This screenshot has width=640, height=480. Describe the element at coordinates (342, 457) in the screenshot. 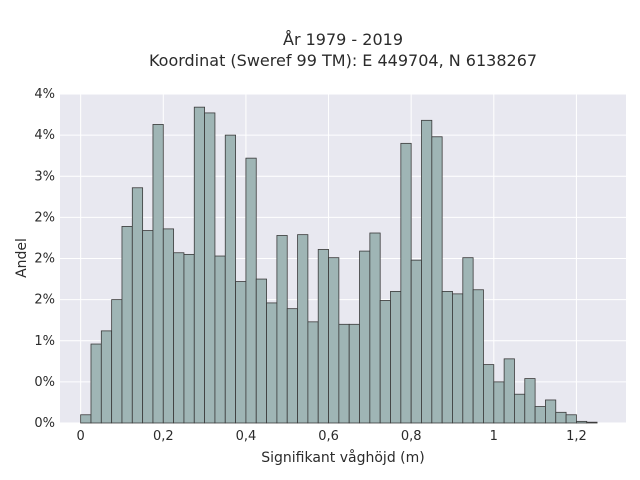

I see `x-axis-label: Signifikant våghöjd (m)` at that location.